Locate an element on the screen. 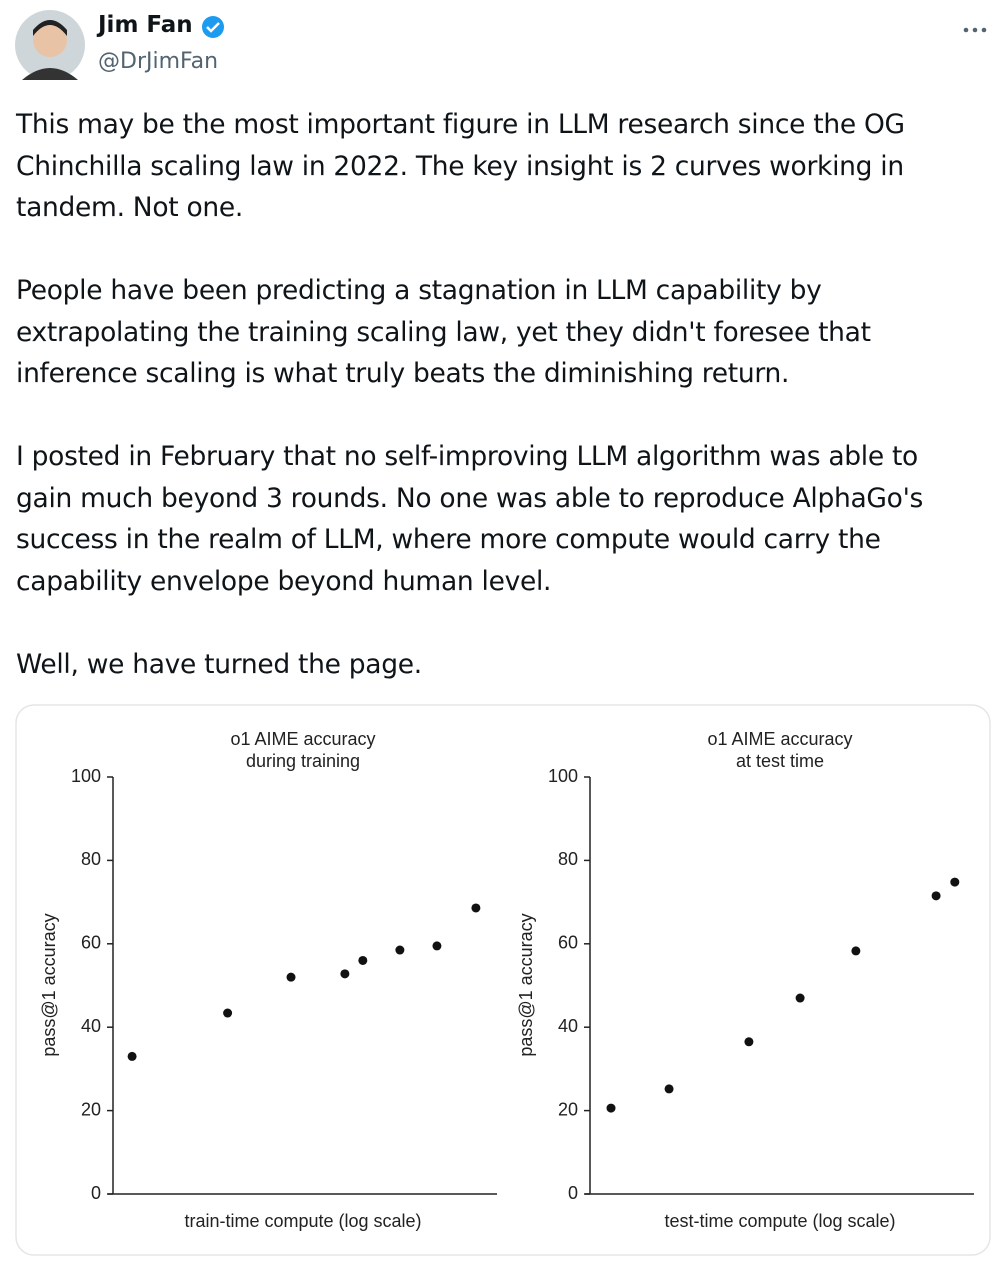  paragraph: Well, we have turned the page. is located at coordinates (219, 664).